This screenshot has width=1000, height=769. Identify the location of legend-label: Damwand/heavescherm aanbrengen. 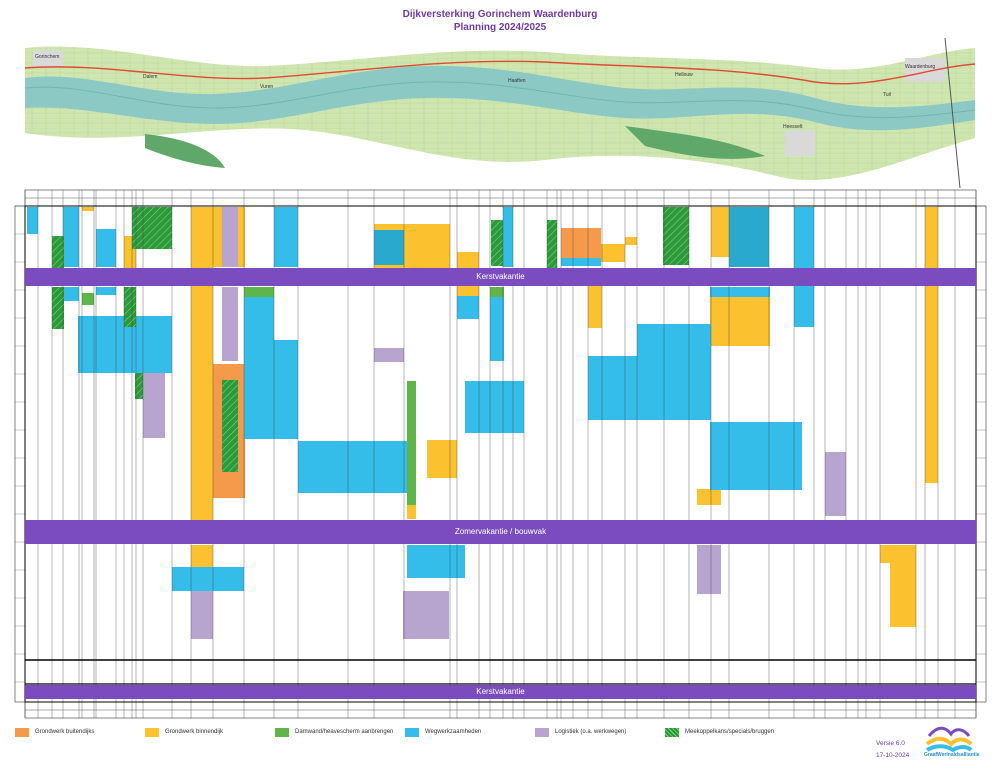
(344, 732).